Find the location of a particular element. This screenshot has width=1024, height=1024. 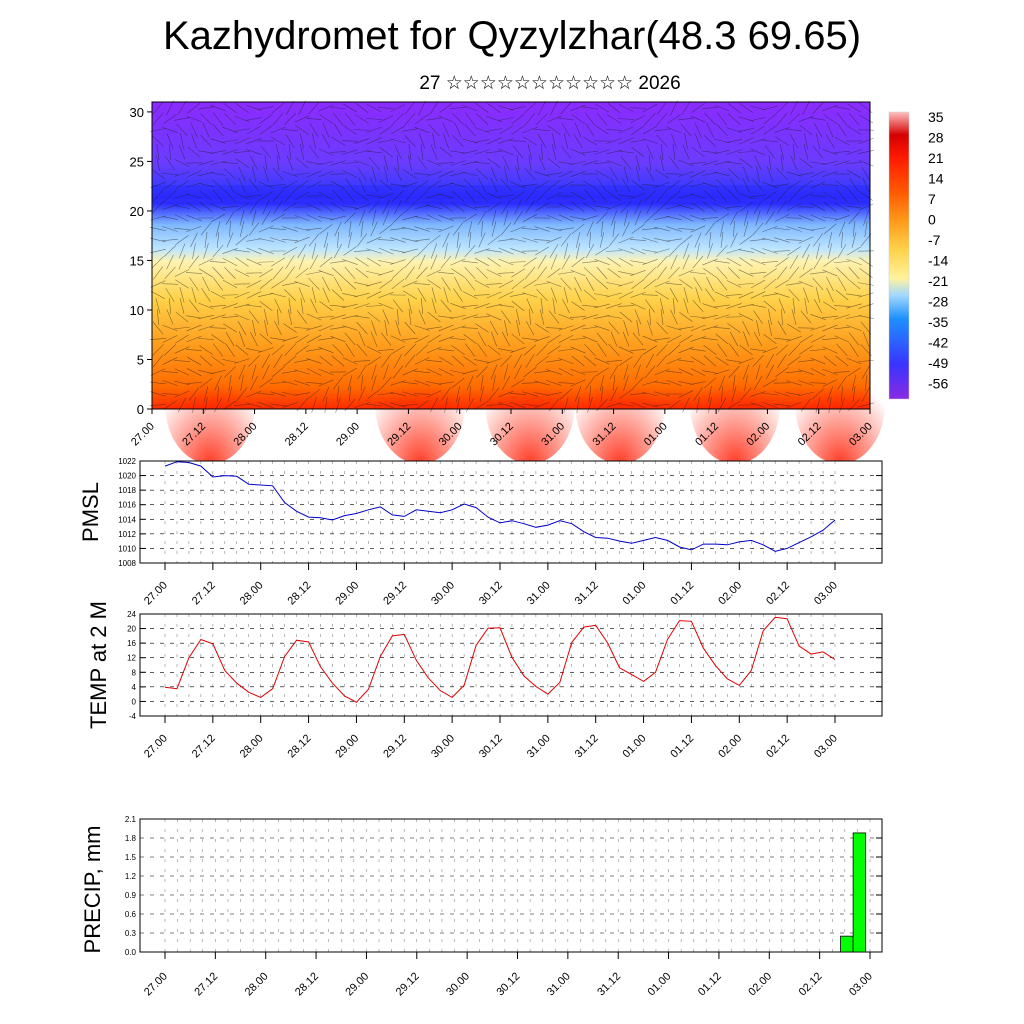

colorbar-label: -28 is located at coordinates (938, 302).